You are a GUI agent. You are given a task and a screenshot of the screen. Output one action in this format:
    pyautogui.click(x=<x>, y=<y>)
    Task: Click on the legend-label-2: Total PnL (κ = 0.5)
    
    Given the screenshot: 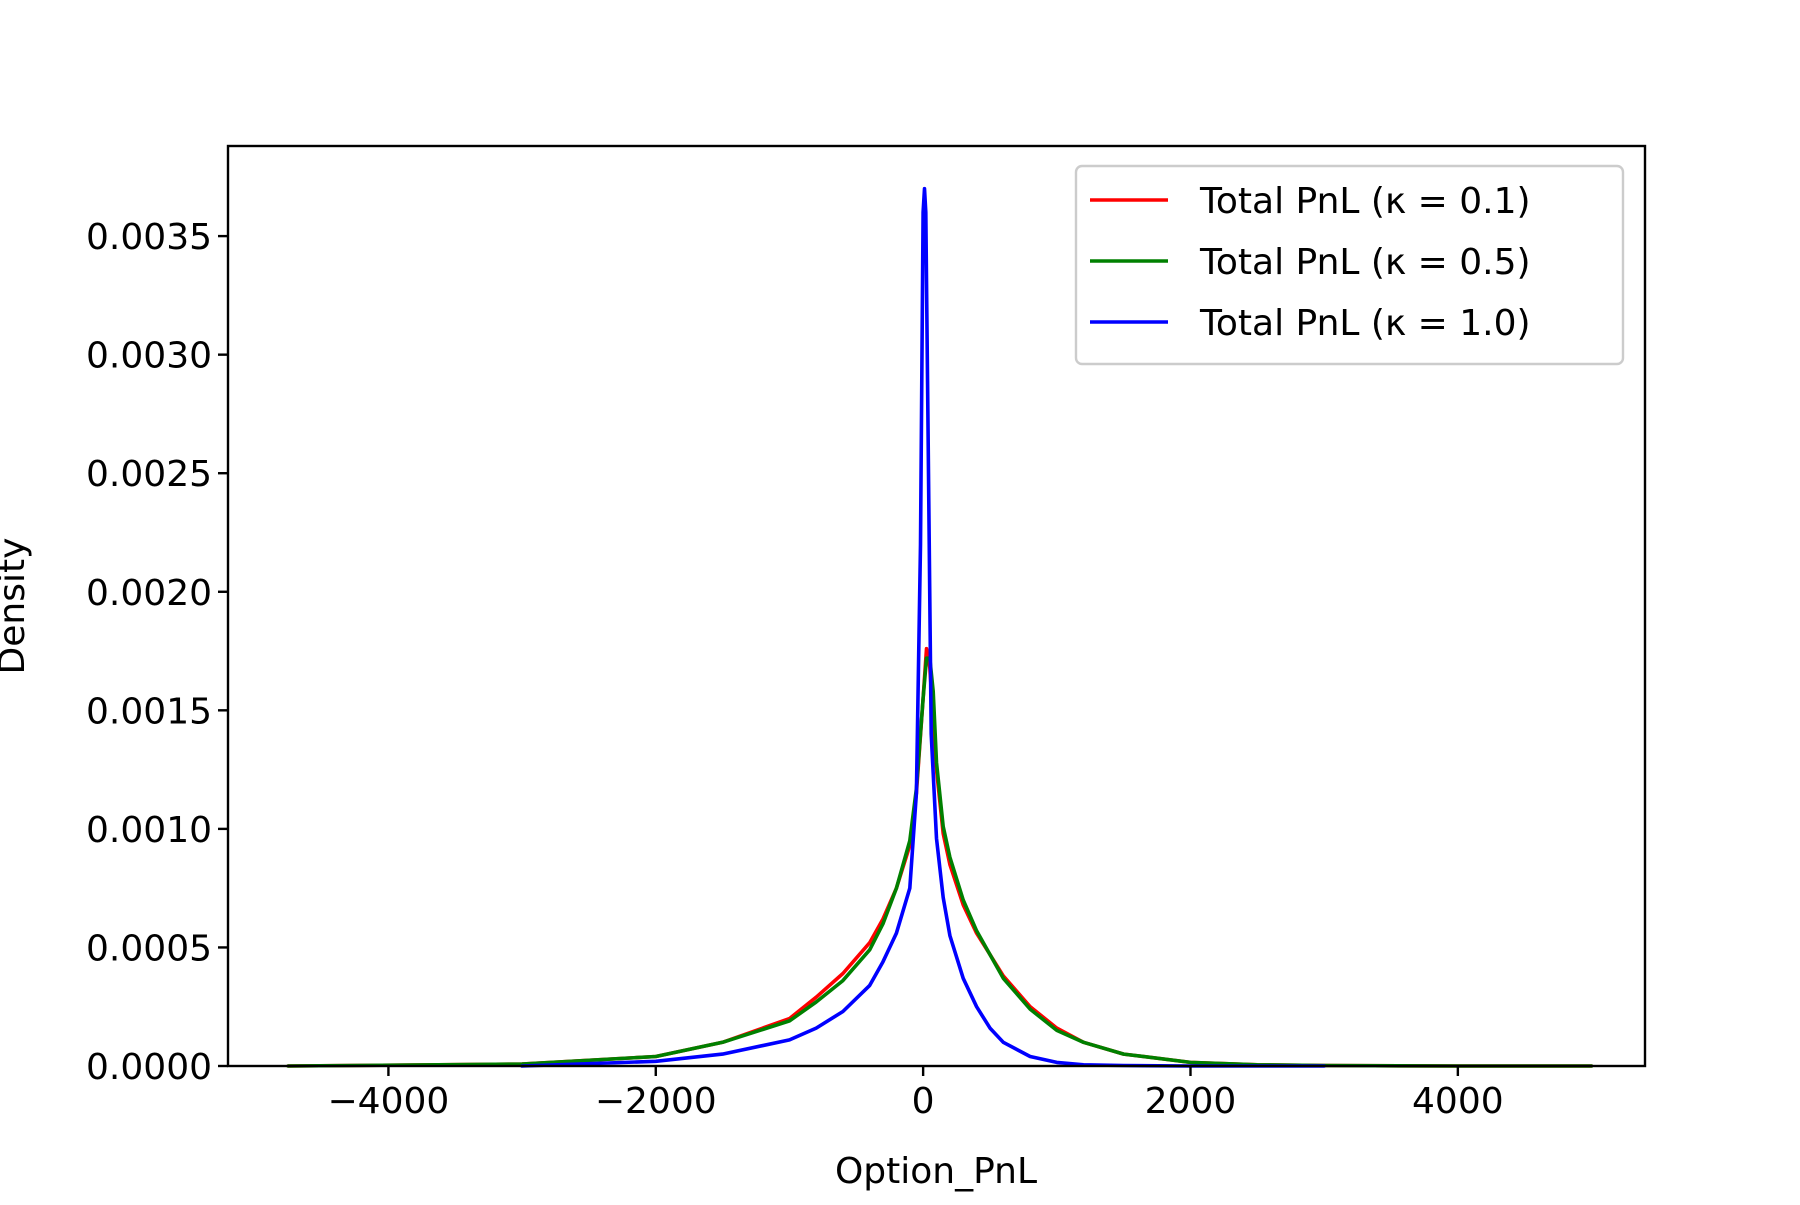 What is the action you would take?
    pyautogui.click(x=1365, y=262)
    